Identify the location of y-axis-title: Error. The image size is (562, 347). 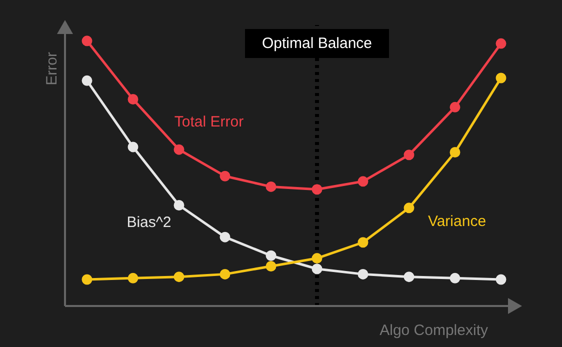
(52, 69).